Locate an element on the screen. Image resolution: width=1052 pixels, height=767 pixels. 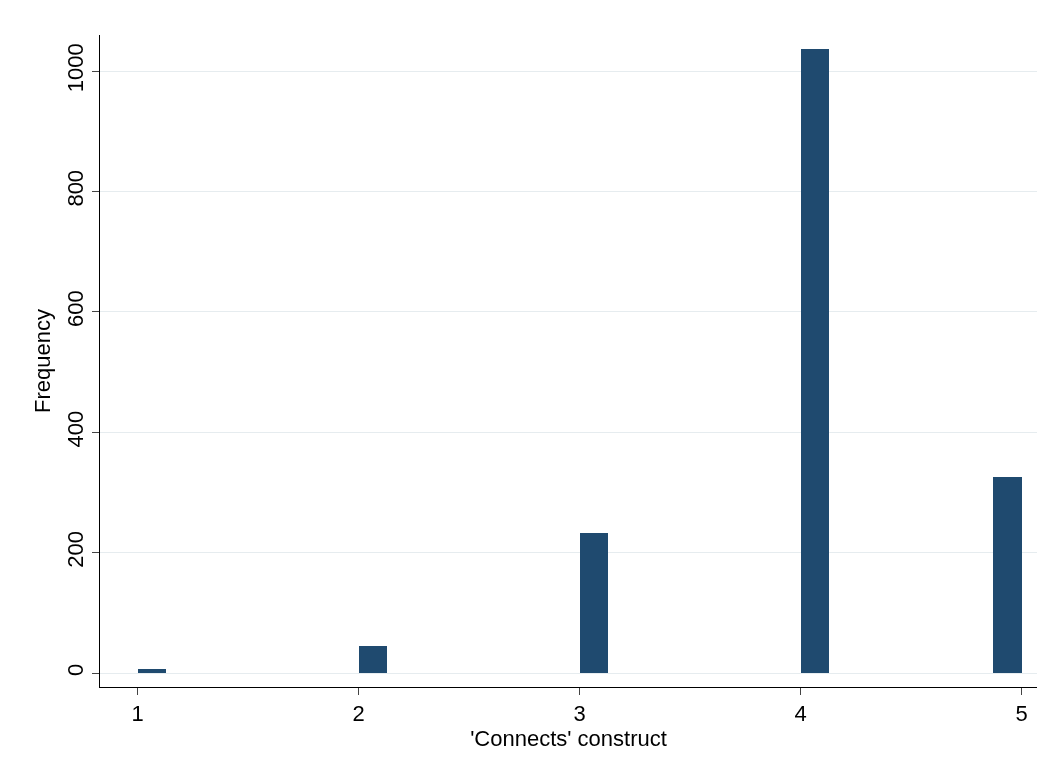
x-tick-label: 1 is located at coordinates (137, 714).